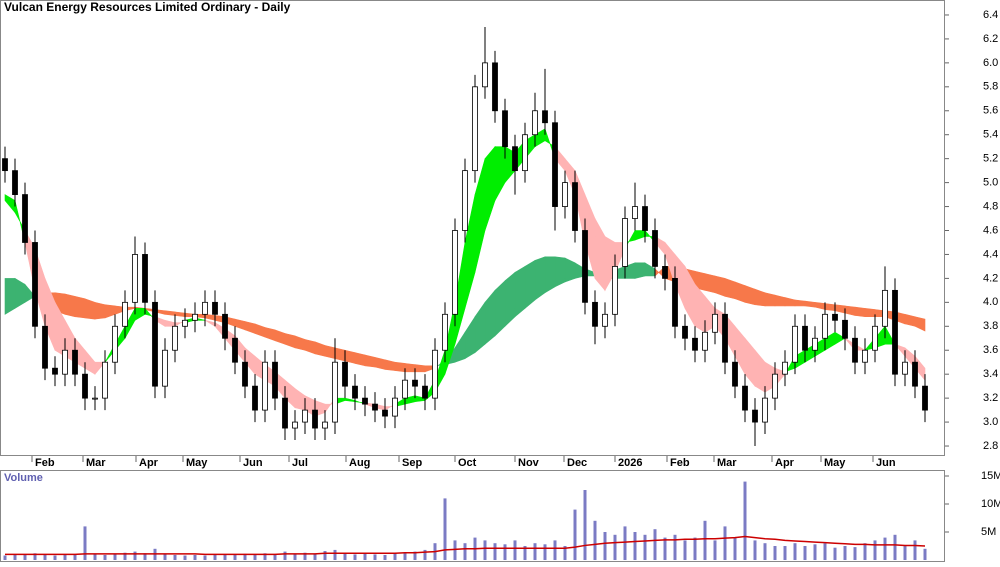 This screenshot has height=567, width=1000. I want to click on x-tick-label: Jun, so click(253, 463).